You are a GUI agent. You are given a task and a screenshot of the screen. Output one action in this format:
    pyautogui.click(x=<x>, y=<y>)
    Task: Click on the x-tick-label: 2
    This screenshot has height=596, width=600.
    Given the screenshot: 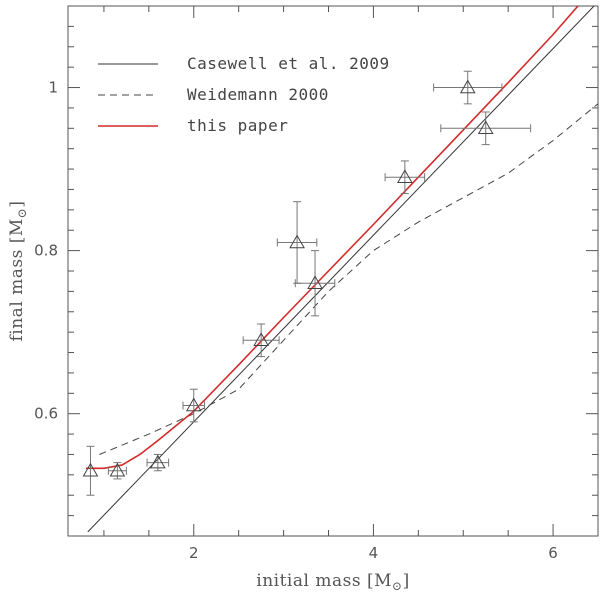 What is the action you would take?
    pyautogui.click(x=194, y=553)
    